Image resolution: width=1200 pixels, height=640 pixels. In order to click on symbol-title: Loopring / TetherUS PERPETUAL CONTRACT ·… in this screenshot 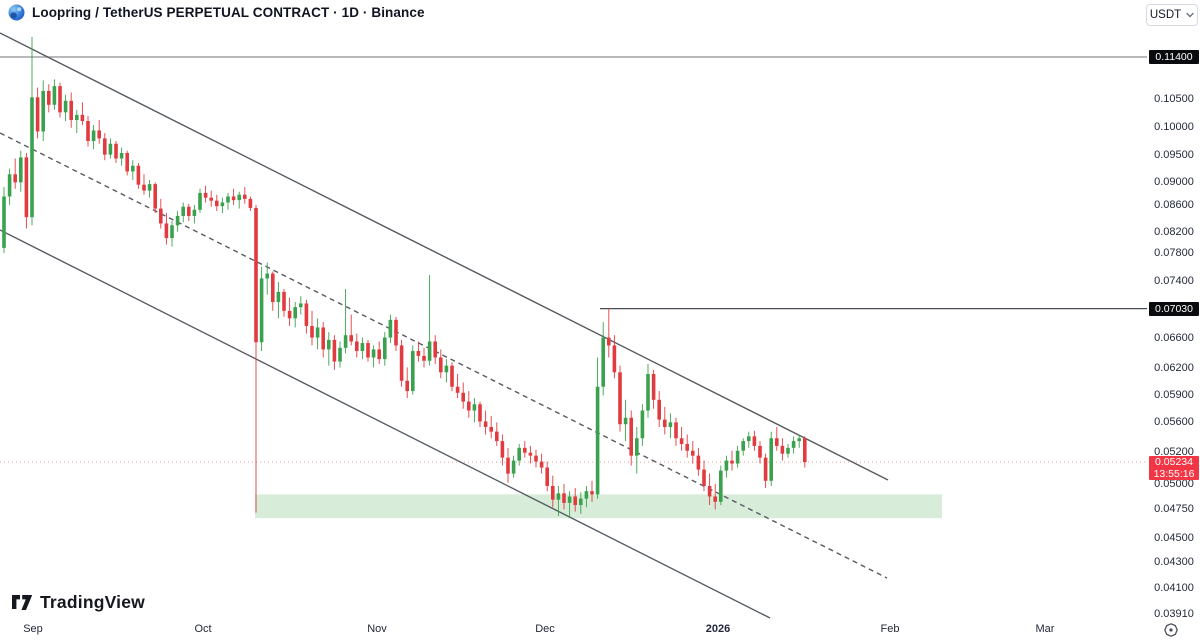, I will do `click(228, 12)`.